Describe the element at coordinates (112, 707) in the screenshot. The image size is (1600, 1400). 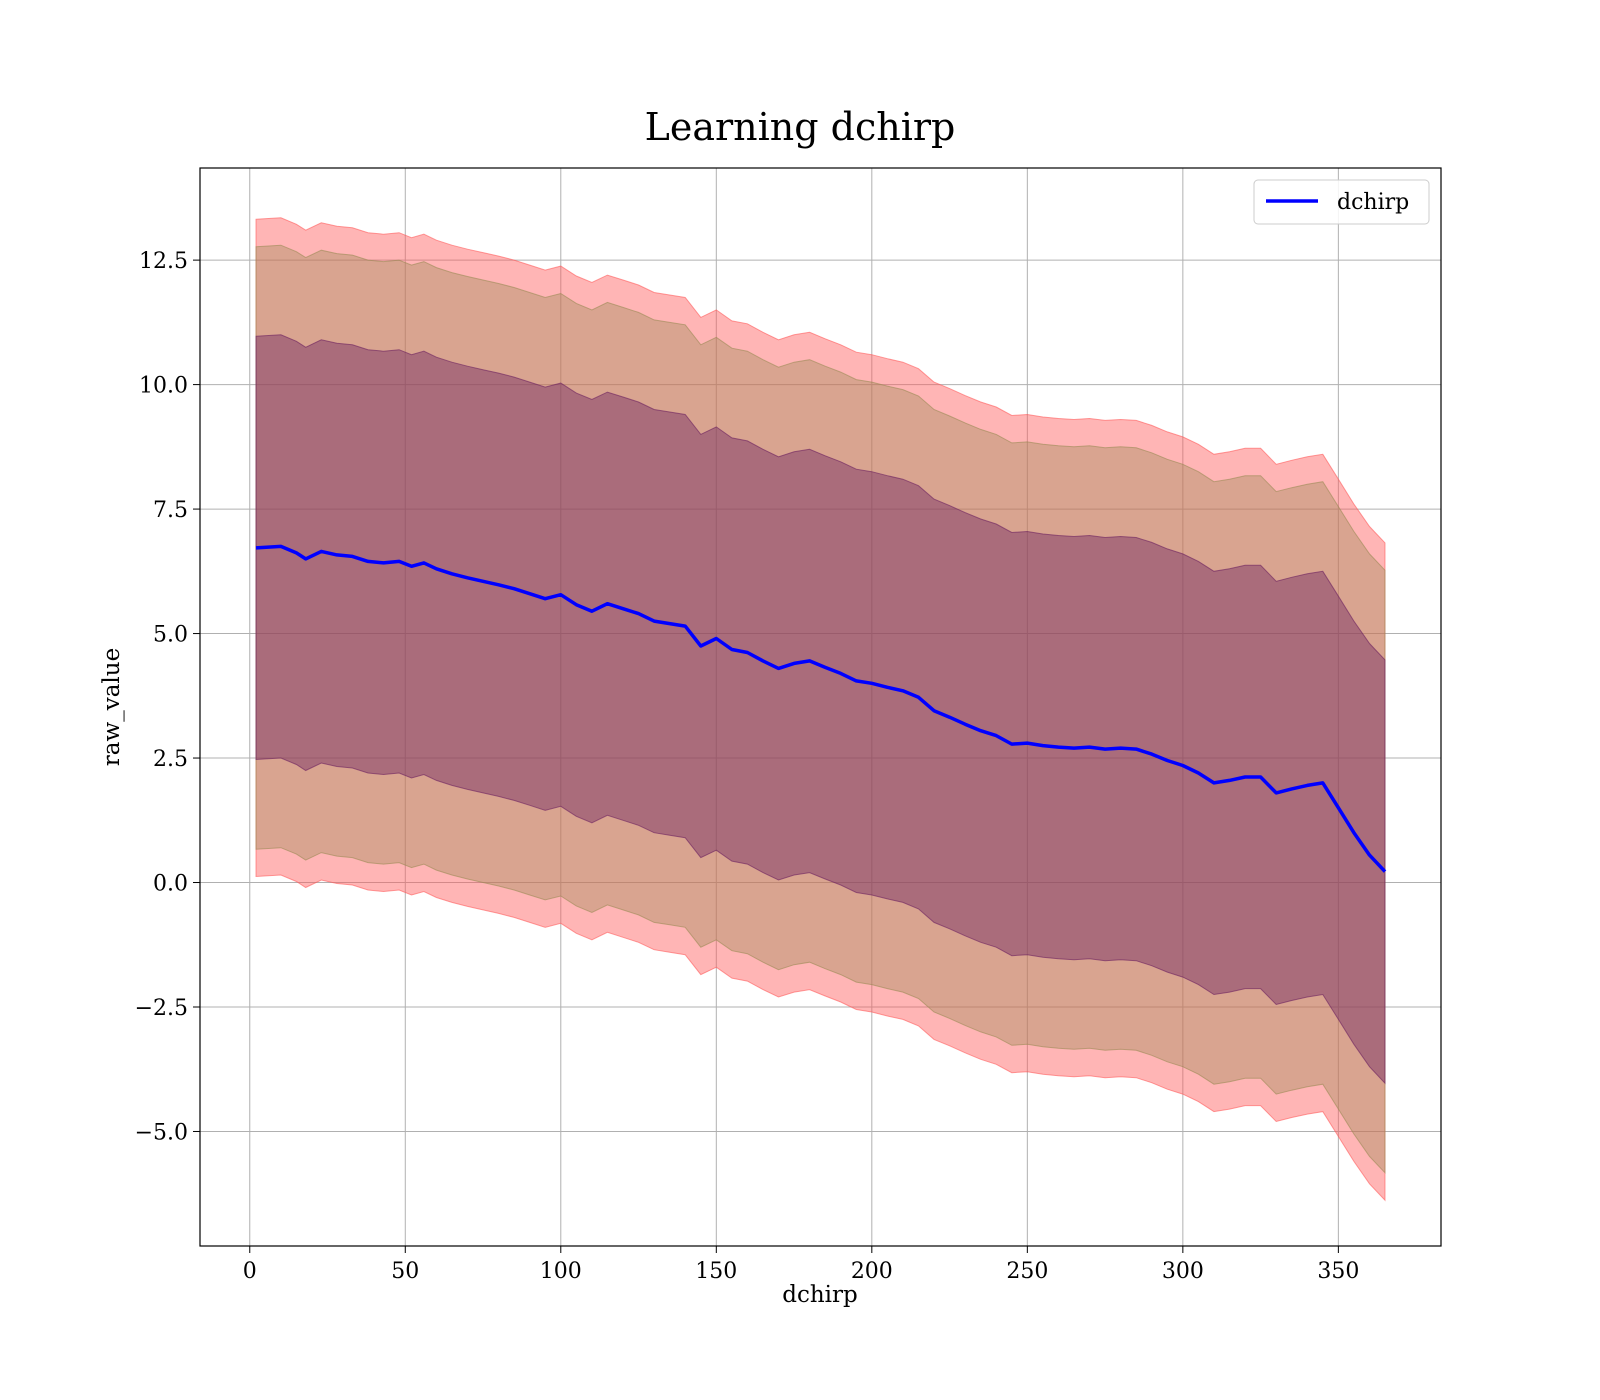
I see `y-axis-label: raw_value` at that location.